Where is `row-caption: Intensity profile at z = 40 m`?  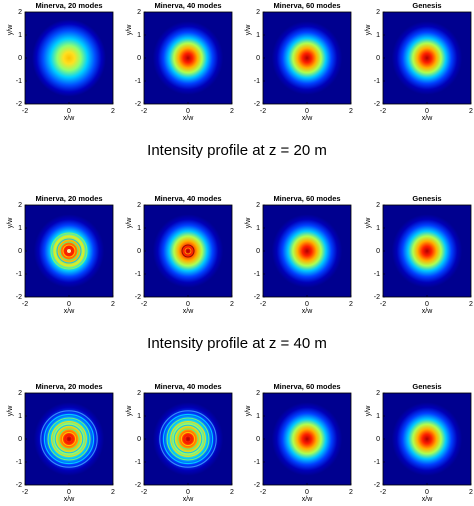
row-caption: Intensity profile at z = 40 m is located at coordinates (237, 343).